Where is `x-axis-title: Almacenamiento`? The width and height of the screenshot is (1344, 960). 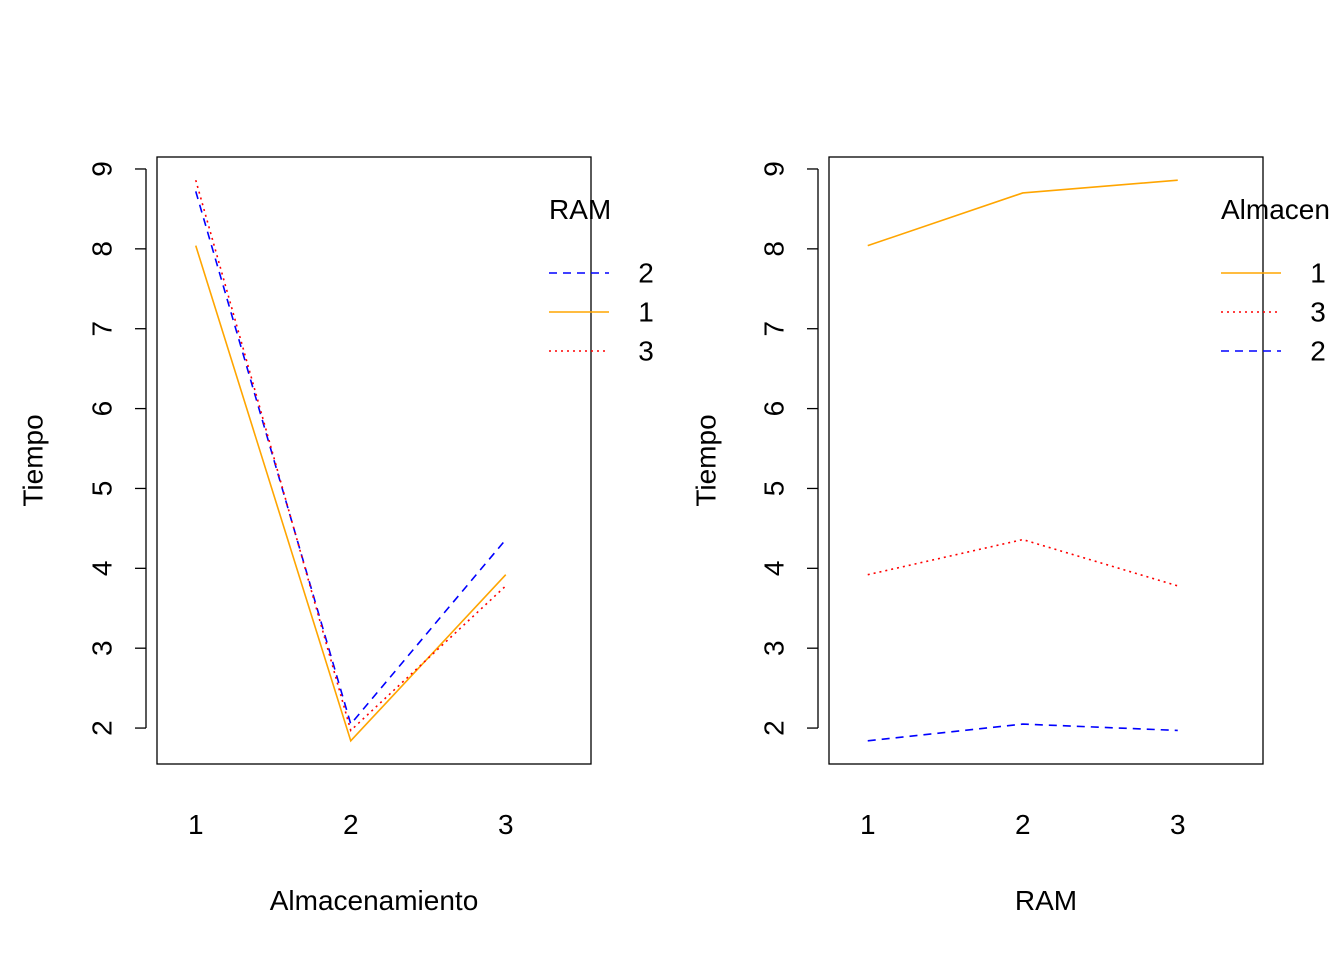 x-axis-title: Almacenamiento is located at coordinates (374, 900).